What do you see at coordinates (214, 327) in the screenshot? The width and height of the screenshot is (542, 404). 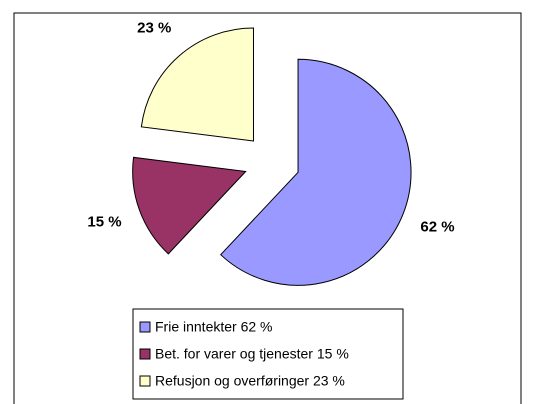 I see `legend-label: Frie inntekter 62 %` at bounding box center [214, 327].